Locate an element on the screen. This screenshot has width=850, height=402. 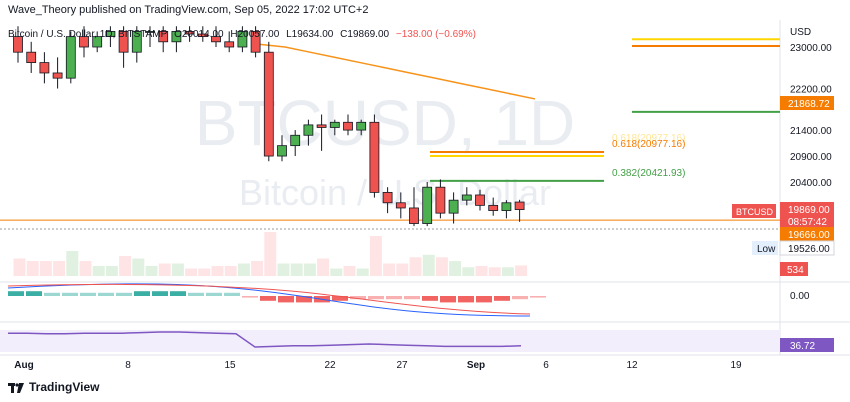
support-tag is located at coordinates (807, 234).